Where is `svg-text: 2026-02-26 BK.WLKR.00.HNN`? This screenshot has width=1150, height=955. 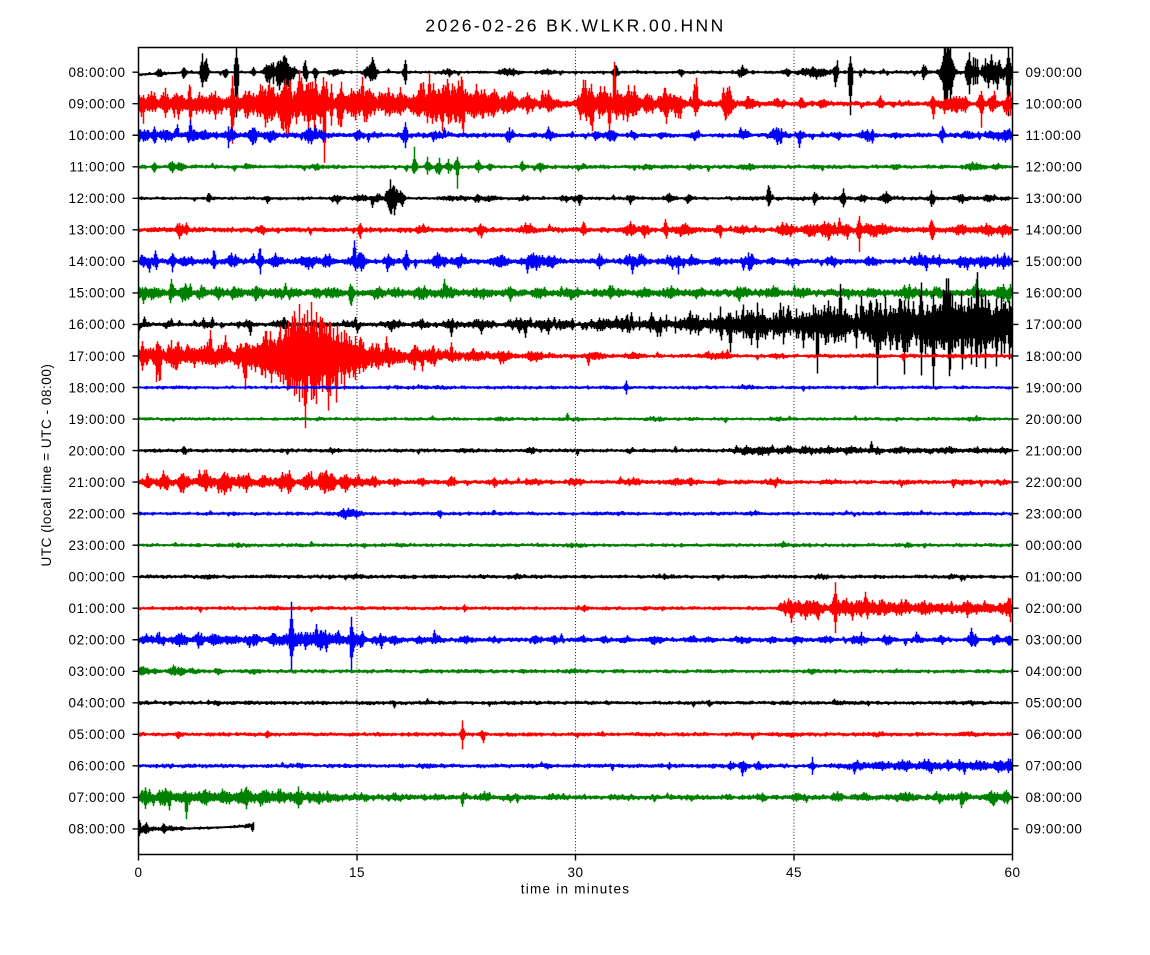
svg-text: 2026-02-26 BK.WLKR.00.HNN is located at coordinates (575, 26).